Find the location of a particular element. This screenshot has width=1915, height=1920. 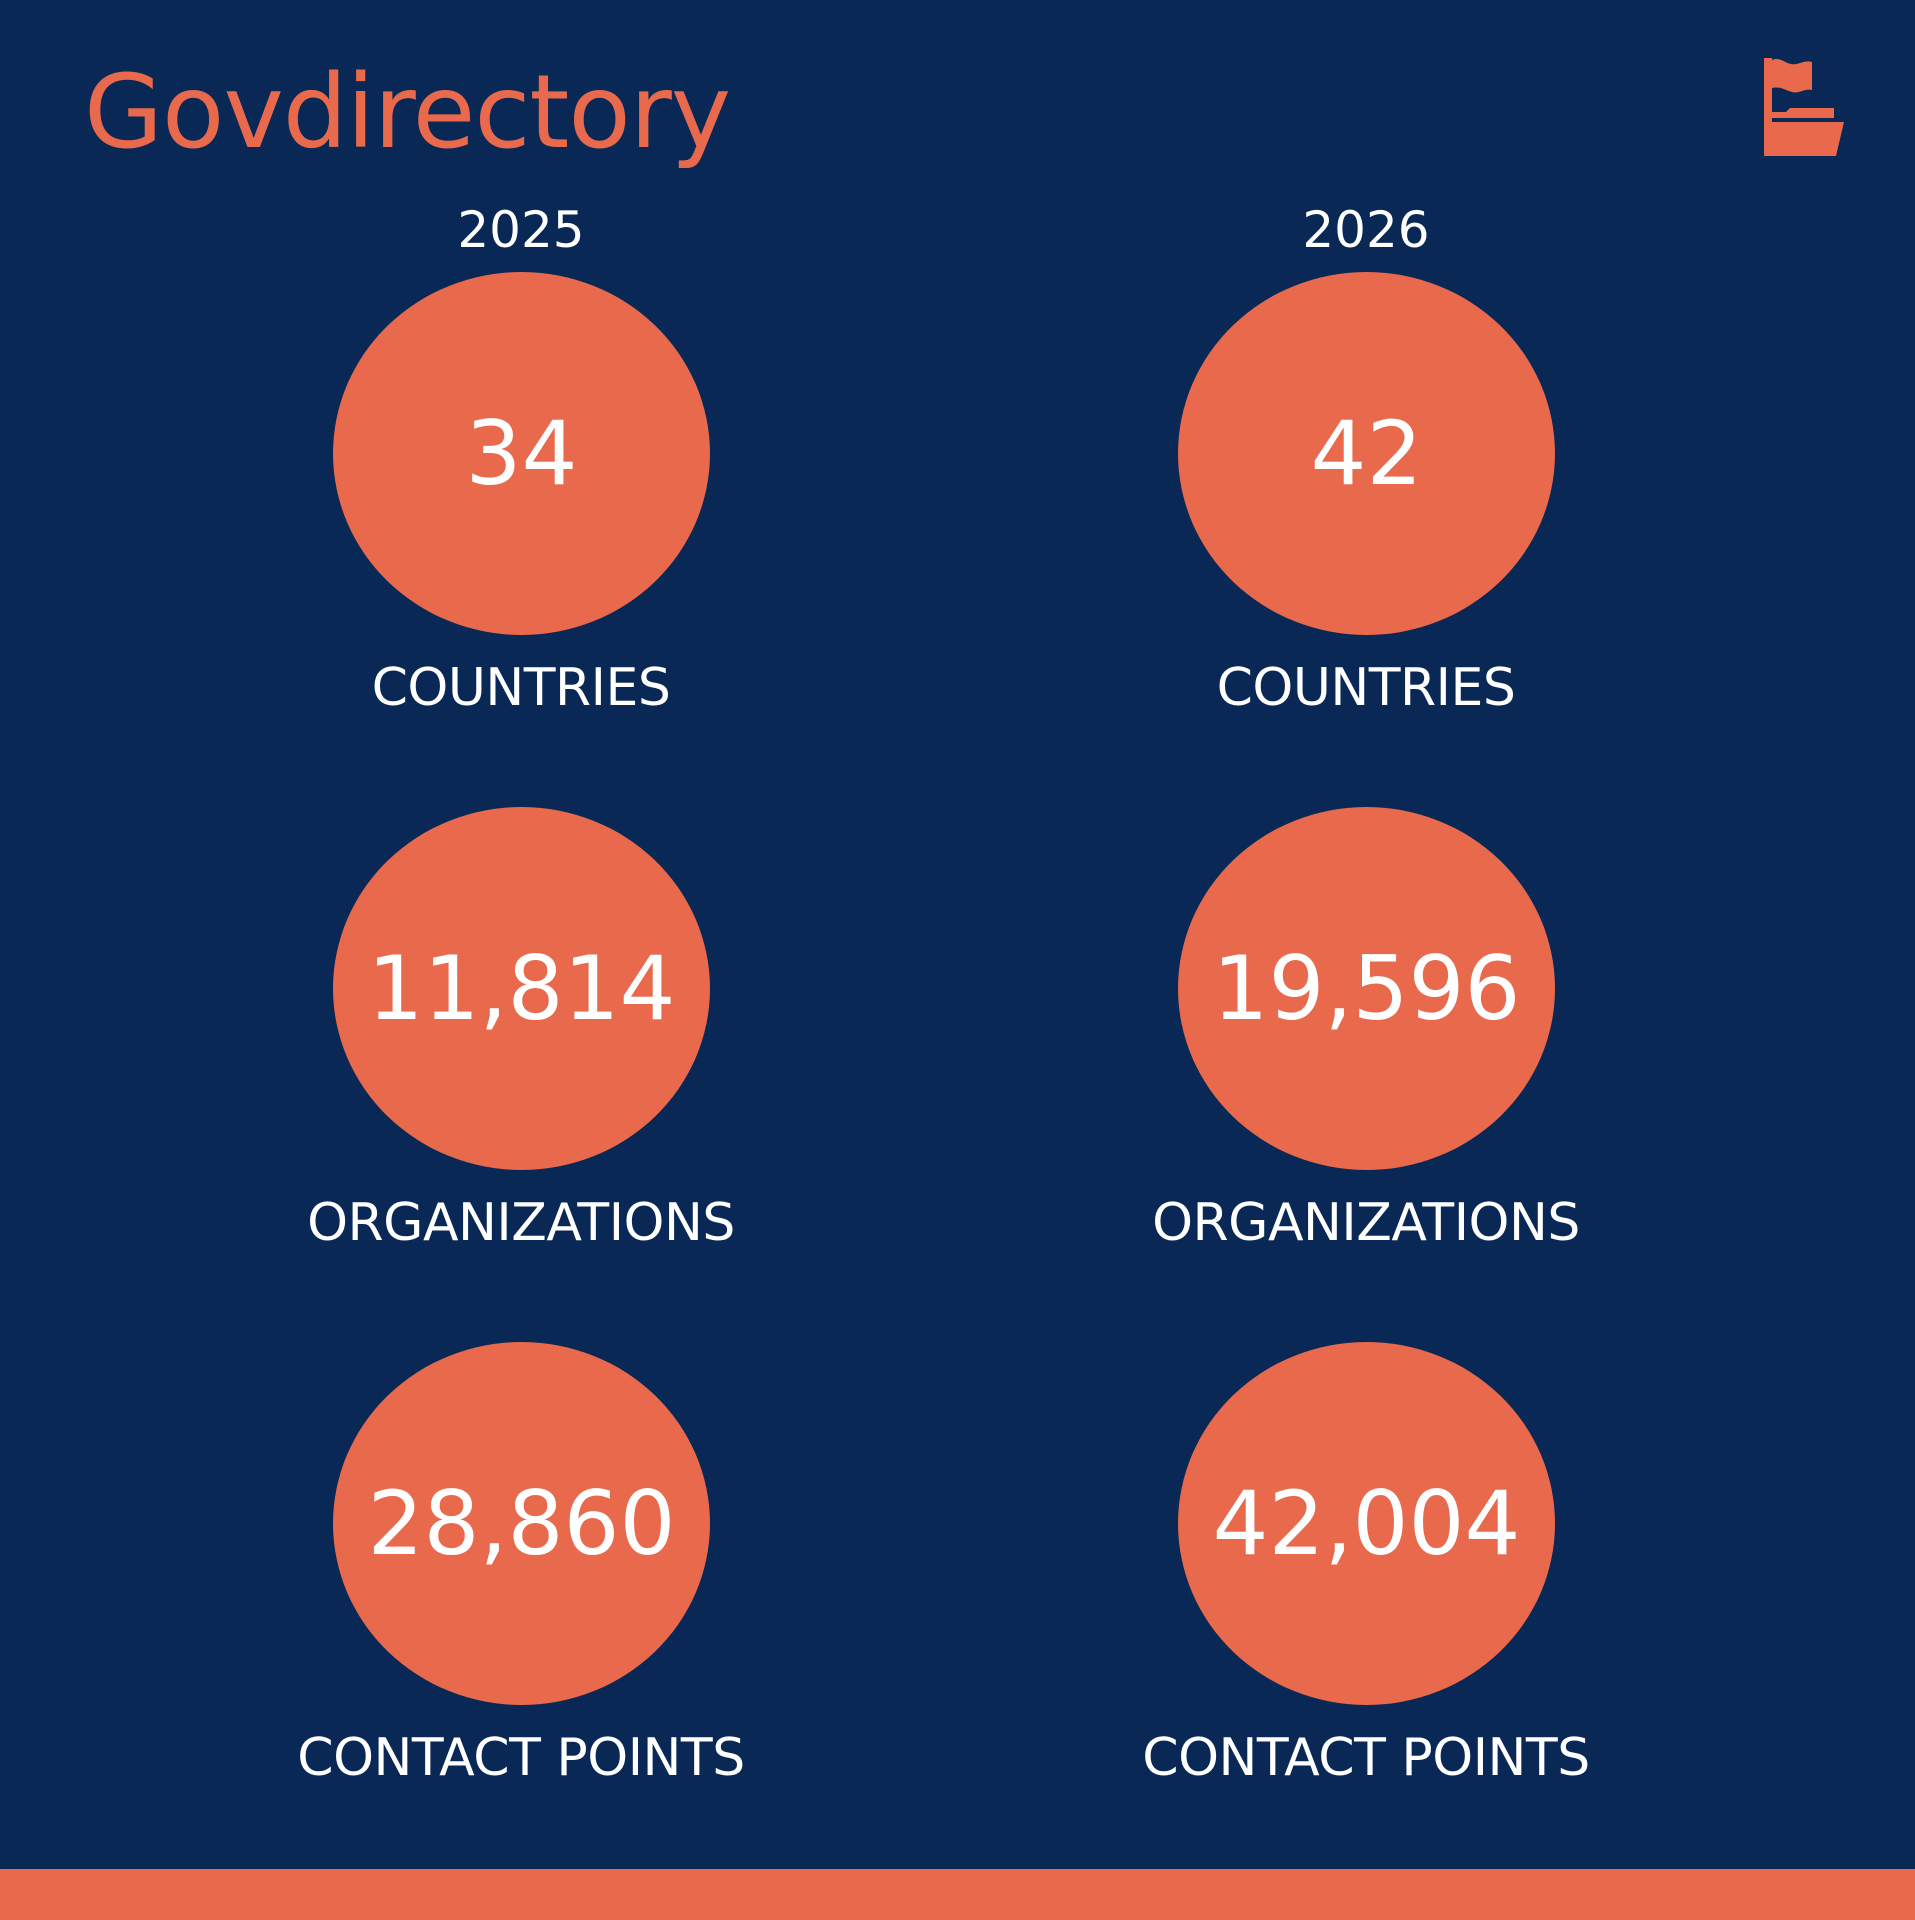

stat-value: 19,596 is located at coordinates (1366, 988).